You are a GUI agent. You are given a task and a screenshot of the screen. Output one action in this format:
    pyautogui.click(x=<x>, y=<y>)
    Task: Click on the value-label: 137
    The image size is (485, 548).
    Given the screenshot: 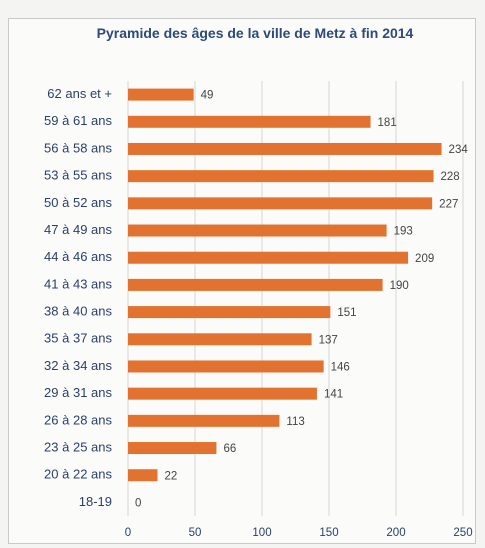 What is the action you would take?
    pyautogui.click(x=328, y=340)
    